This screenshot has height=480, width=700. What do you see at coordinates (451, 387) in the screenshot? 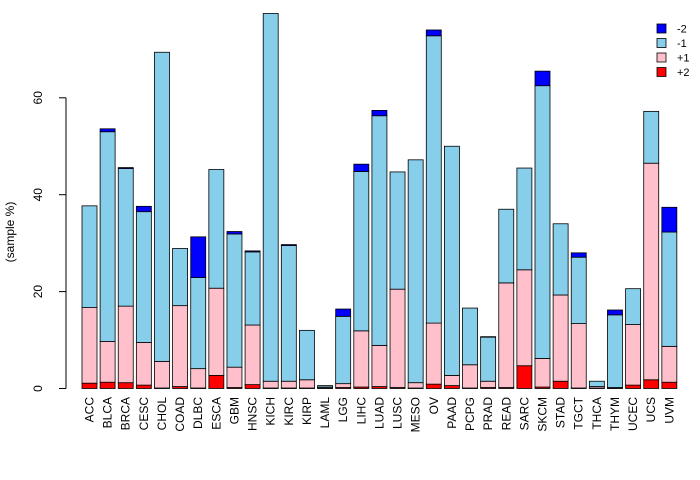
I see `bar-paad-plus2` at bounding box center [451, 387].